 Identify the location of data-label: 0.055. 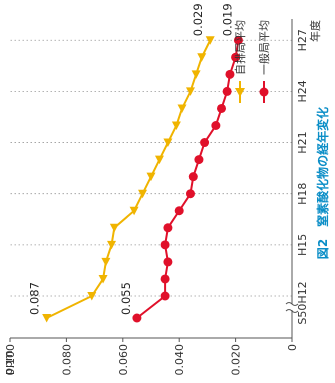
(126, 298).